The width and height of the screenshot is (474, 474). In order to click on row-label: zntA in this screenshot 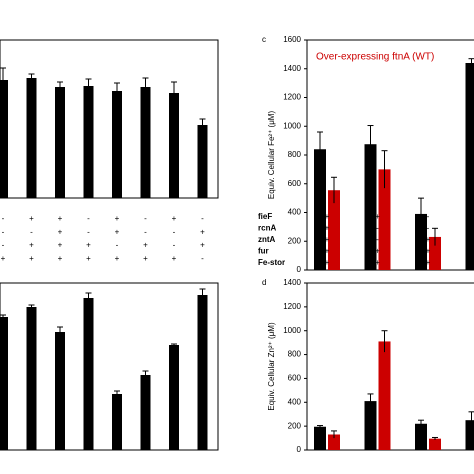, I will do `click(267, 239)`.